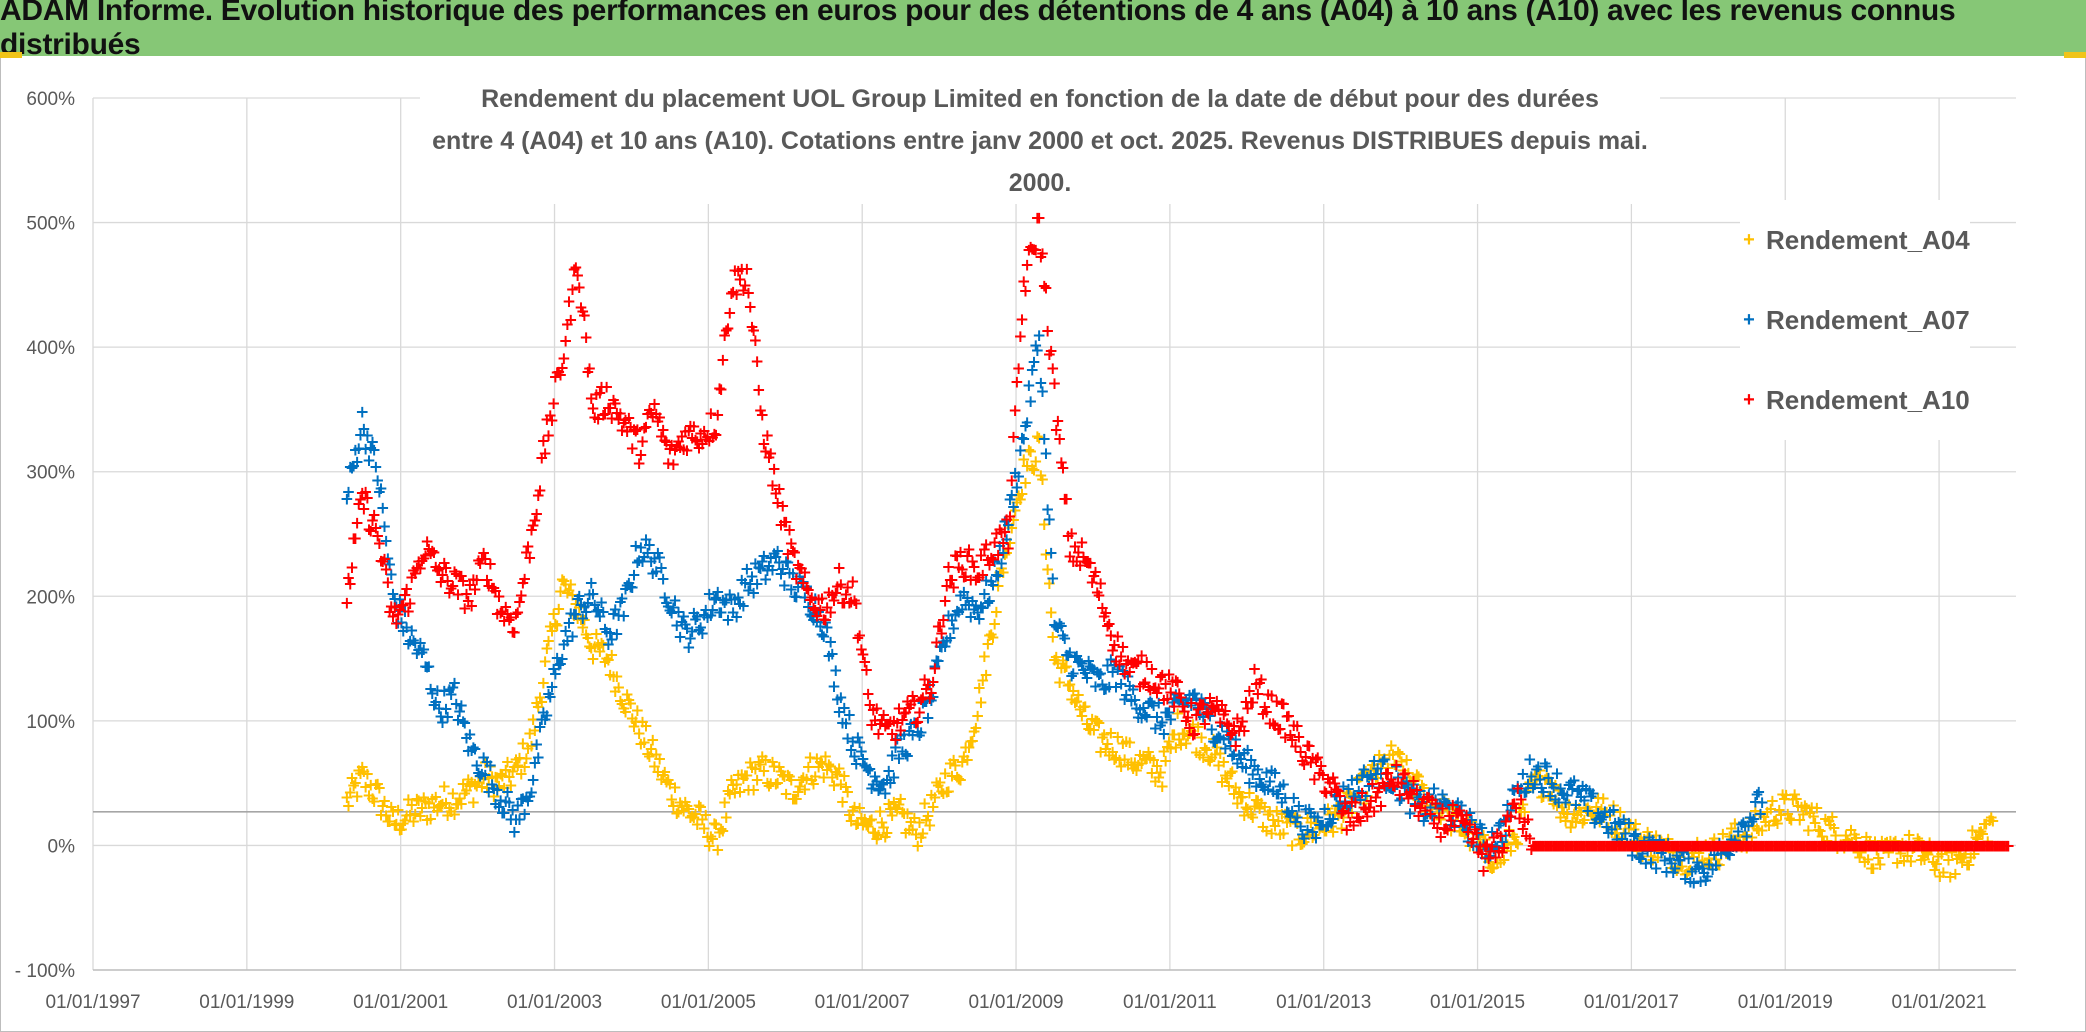 The height and width of the screenshot is (1032, 2086). I want to click on y-tick-label: 600%, so click(50, 99).